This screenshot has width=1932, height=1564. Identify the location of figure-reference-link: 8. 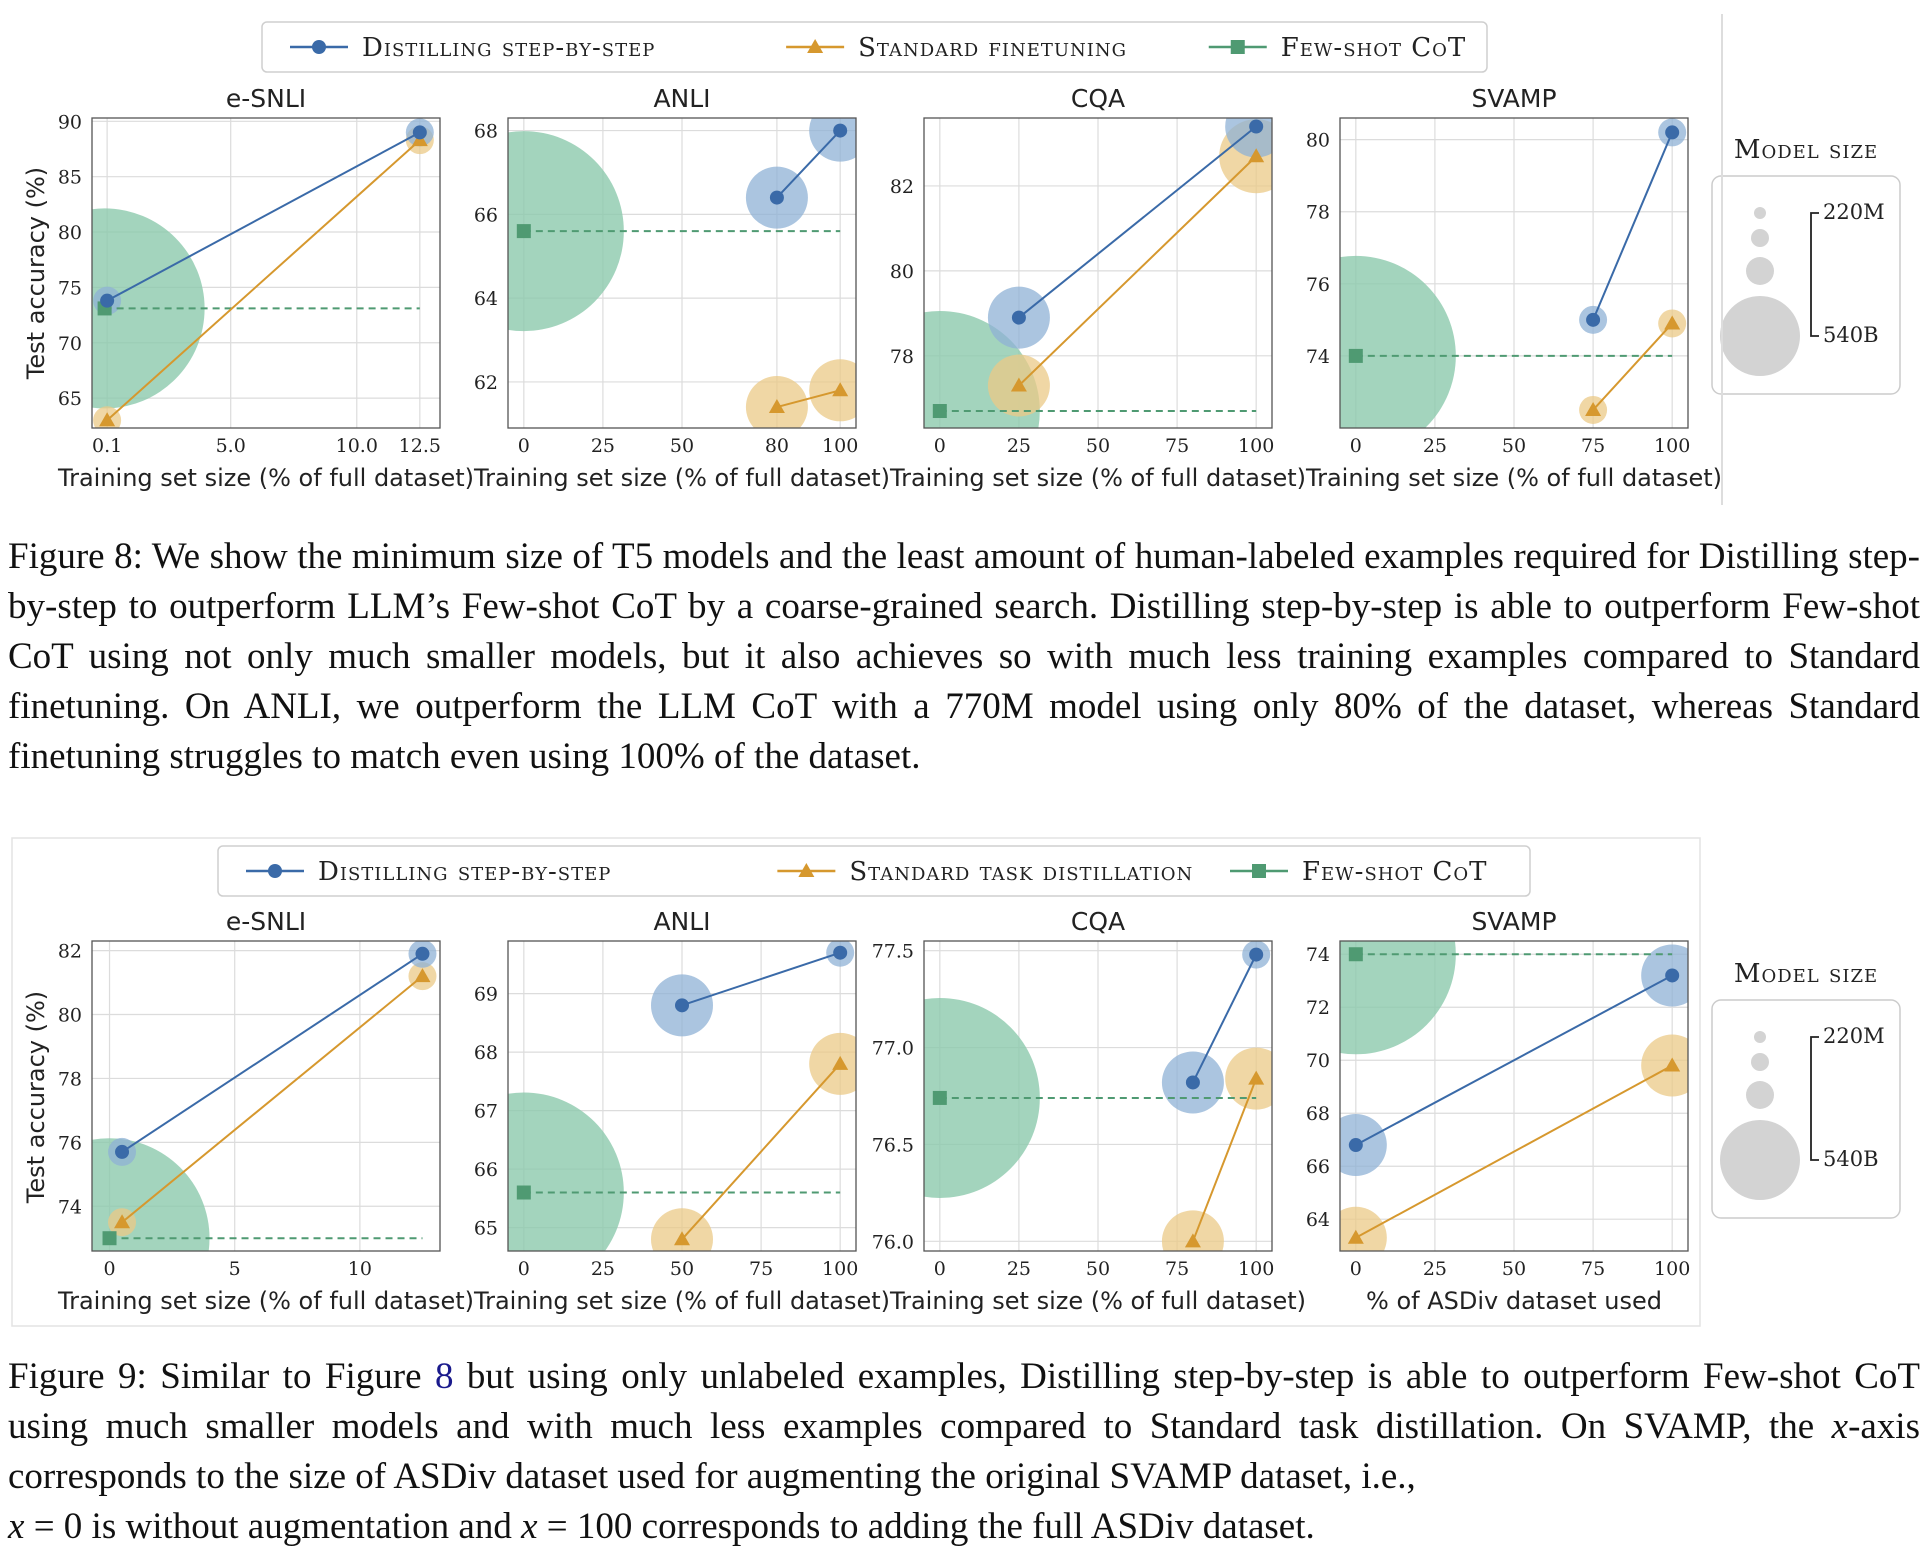
(444, 1376).